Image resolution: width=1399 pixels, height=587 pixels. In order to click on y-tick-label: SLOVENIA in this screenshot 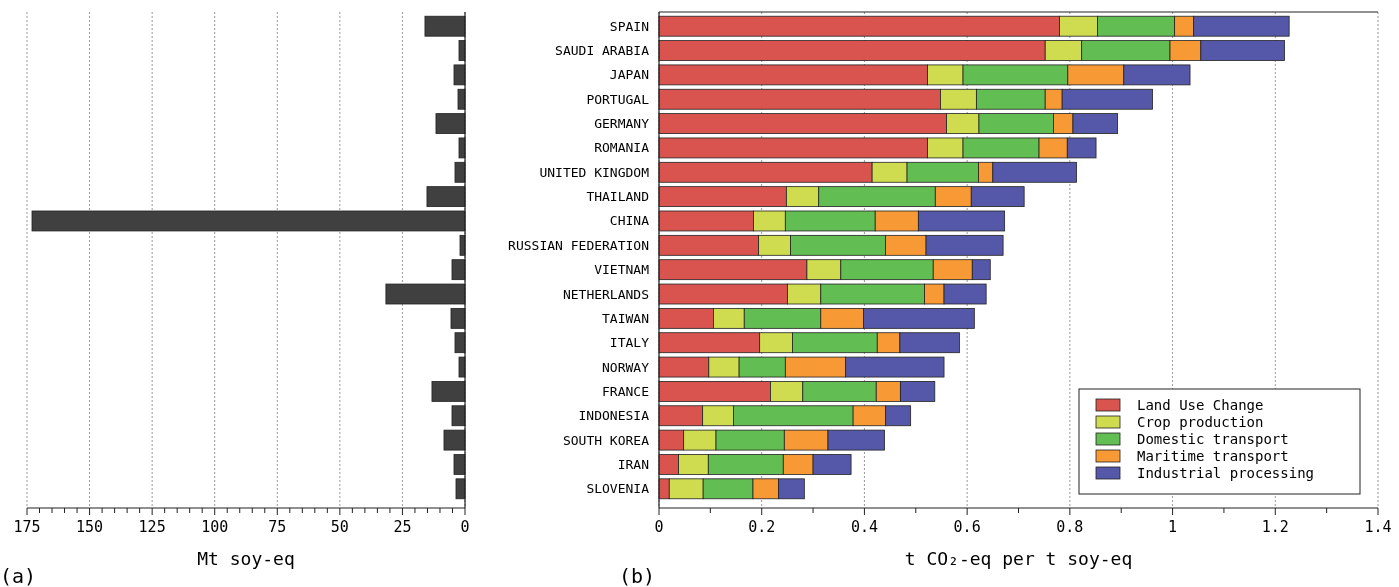, I will do `click(618, 489)`.